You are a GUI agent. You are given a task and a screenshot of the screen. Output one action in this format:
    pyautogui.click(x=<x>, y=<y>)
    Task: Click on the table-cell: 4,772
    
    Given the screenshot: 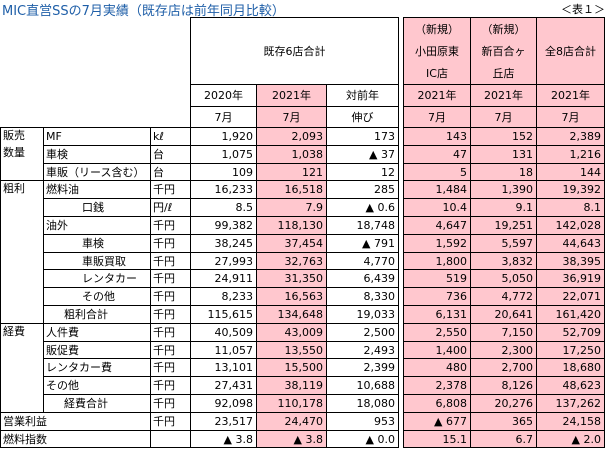 What is the action you would take?
    pyautogui.click(x=503, y=296)
    